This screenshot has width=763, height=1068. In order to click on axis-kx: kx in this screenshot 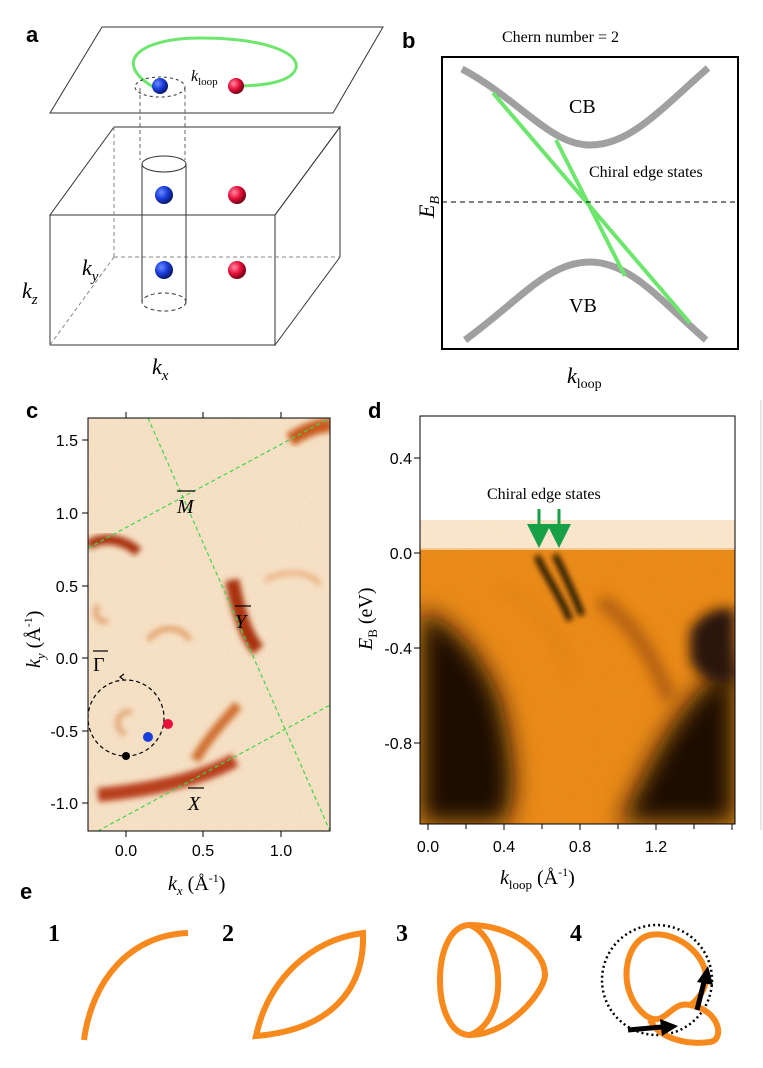, I will do `click(160, 369)`.